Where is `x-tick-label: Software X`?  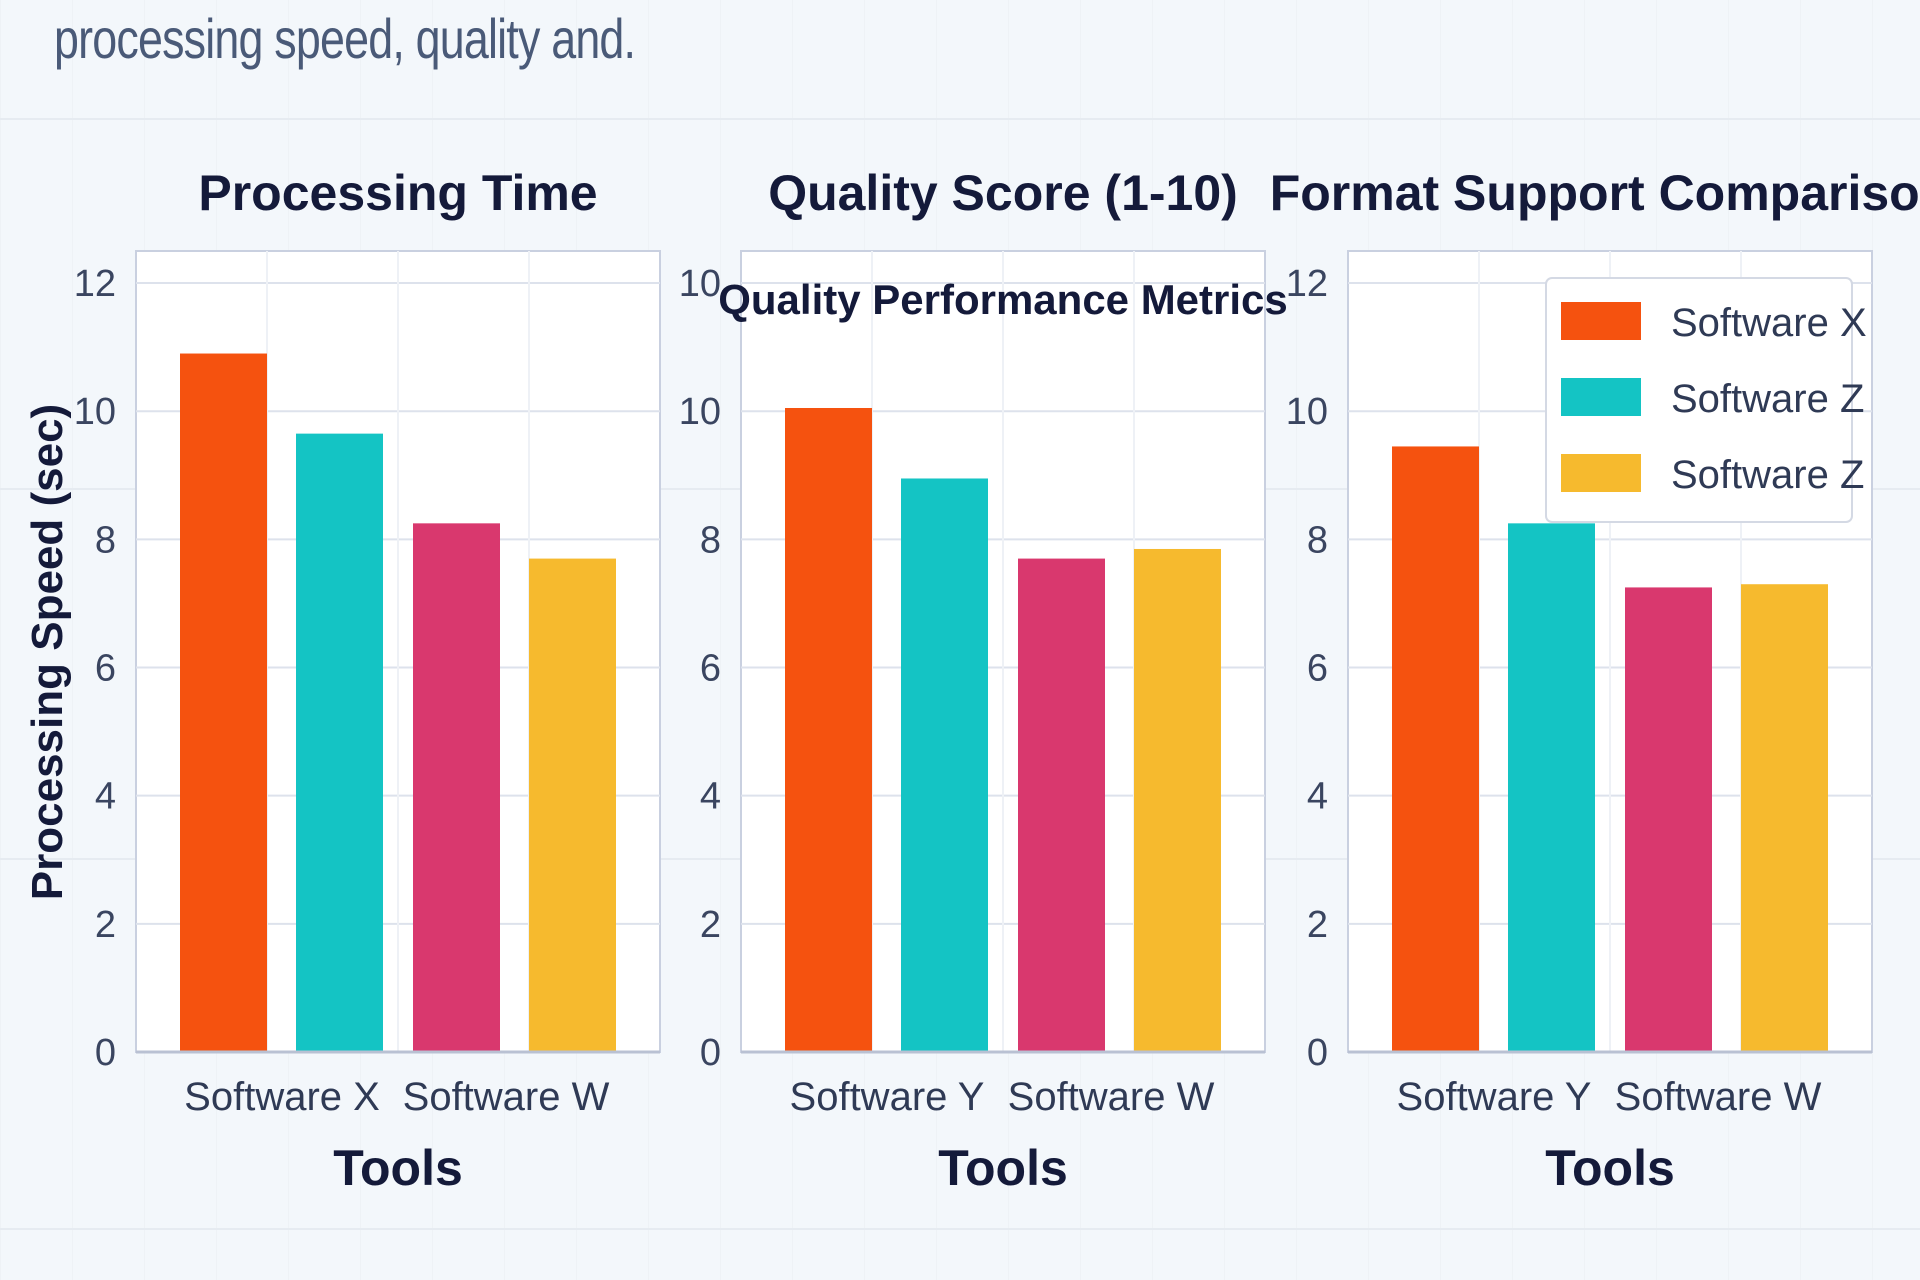 x-tick-label: Software X is located at coordinates (282, 1097).